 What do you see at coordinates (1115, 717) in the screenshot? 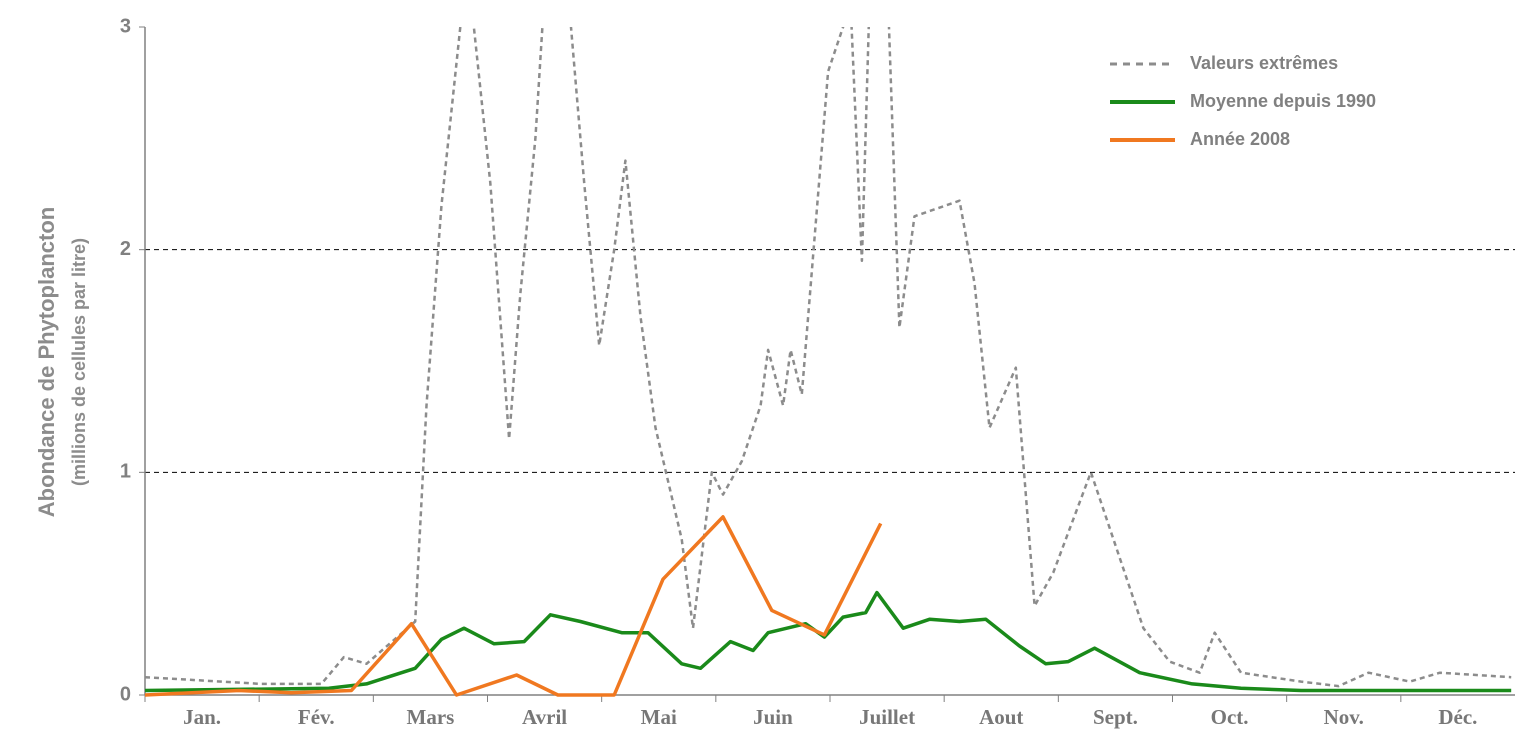
I see `x-tick-label: Sept.` at bounding box center [1115, 717].